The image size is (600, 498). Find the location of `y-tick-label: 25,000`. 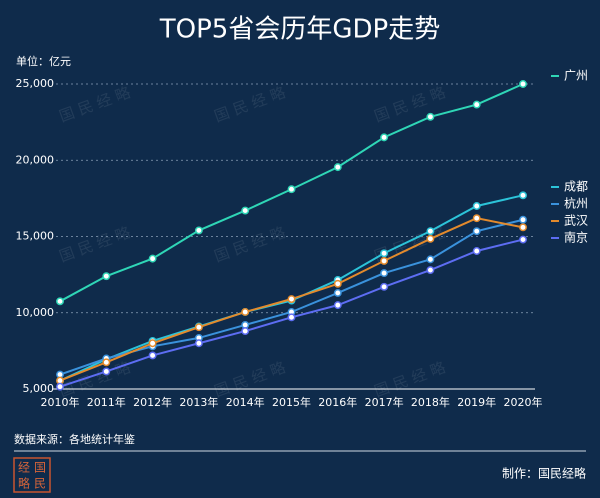

y-tick-label: 25,000 is located at coordinates (35, 83).